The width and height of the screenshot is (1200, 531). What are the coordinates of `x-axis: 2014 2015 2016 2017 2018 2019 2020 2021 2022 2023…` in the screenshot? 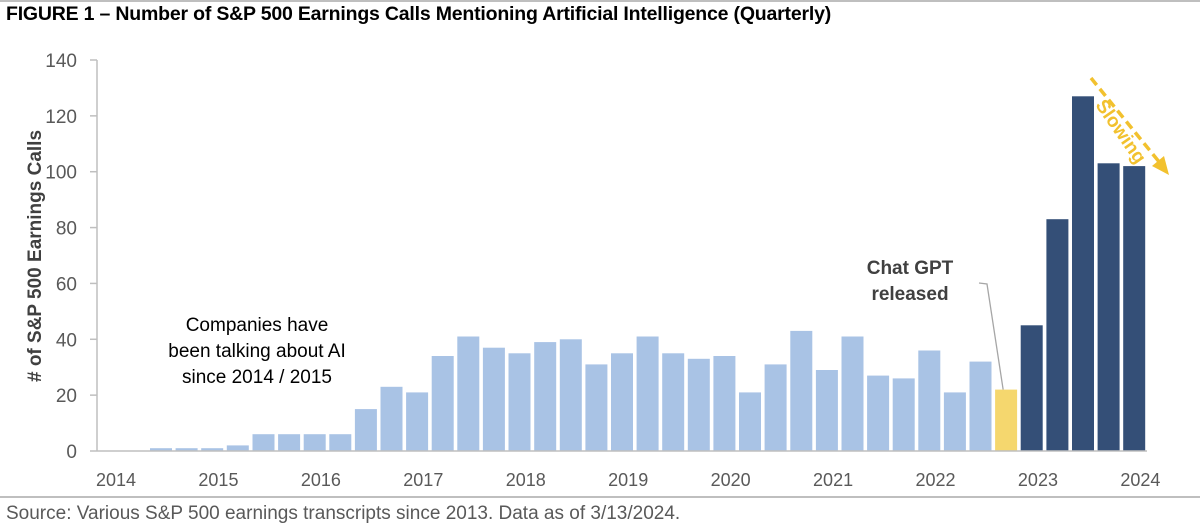 It's located at (628, 470).